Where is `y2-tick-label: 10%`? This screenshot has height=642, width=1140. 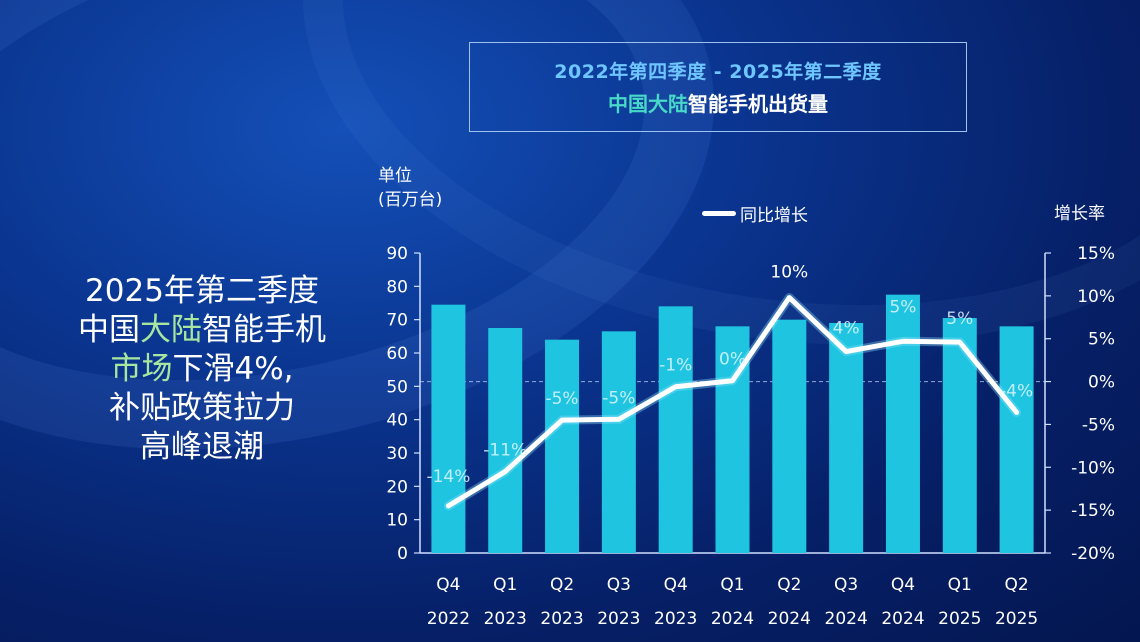
y2-tick-label: 10% is located at coordinates (1096, 297).